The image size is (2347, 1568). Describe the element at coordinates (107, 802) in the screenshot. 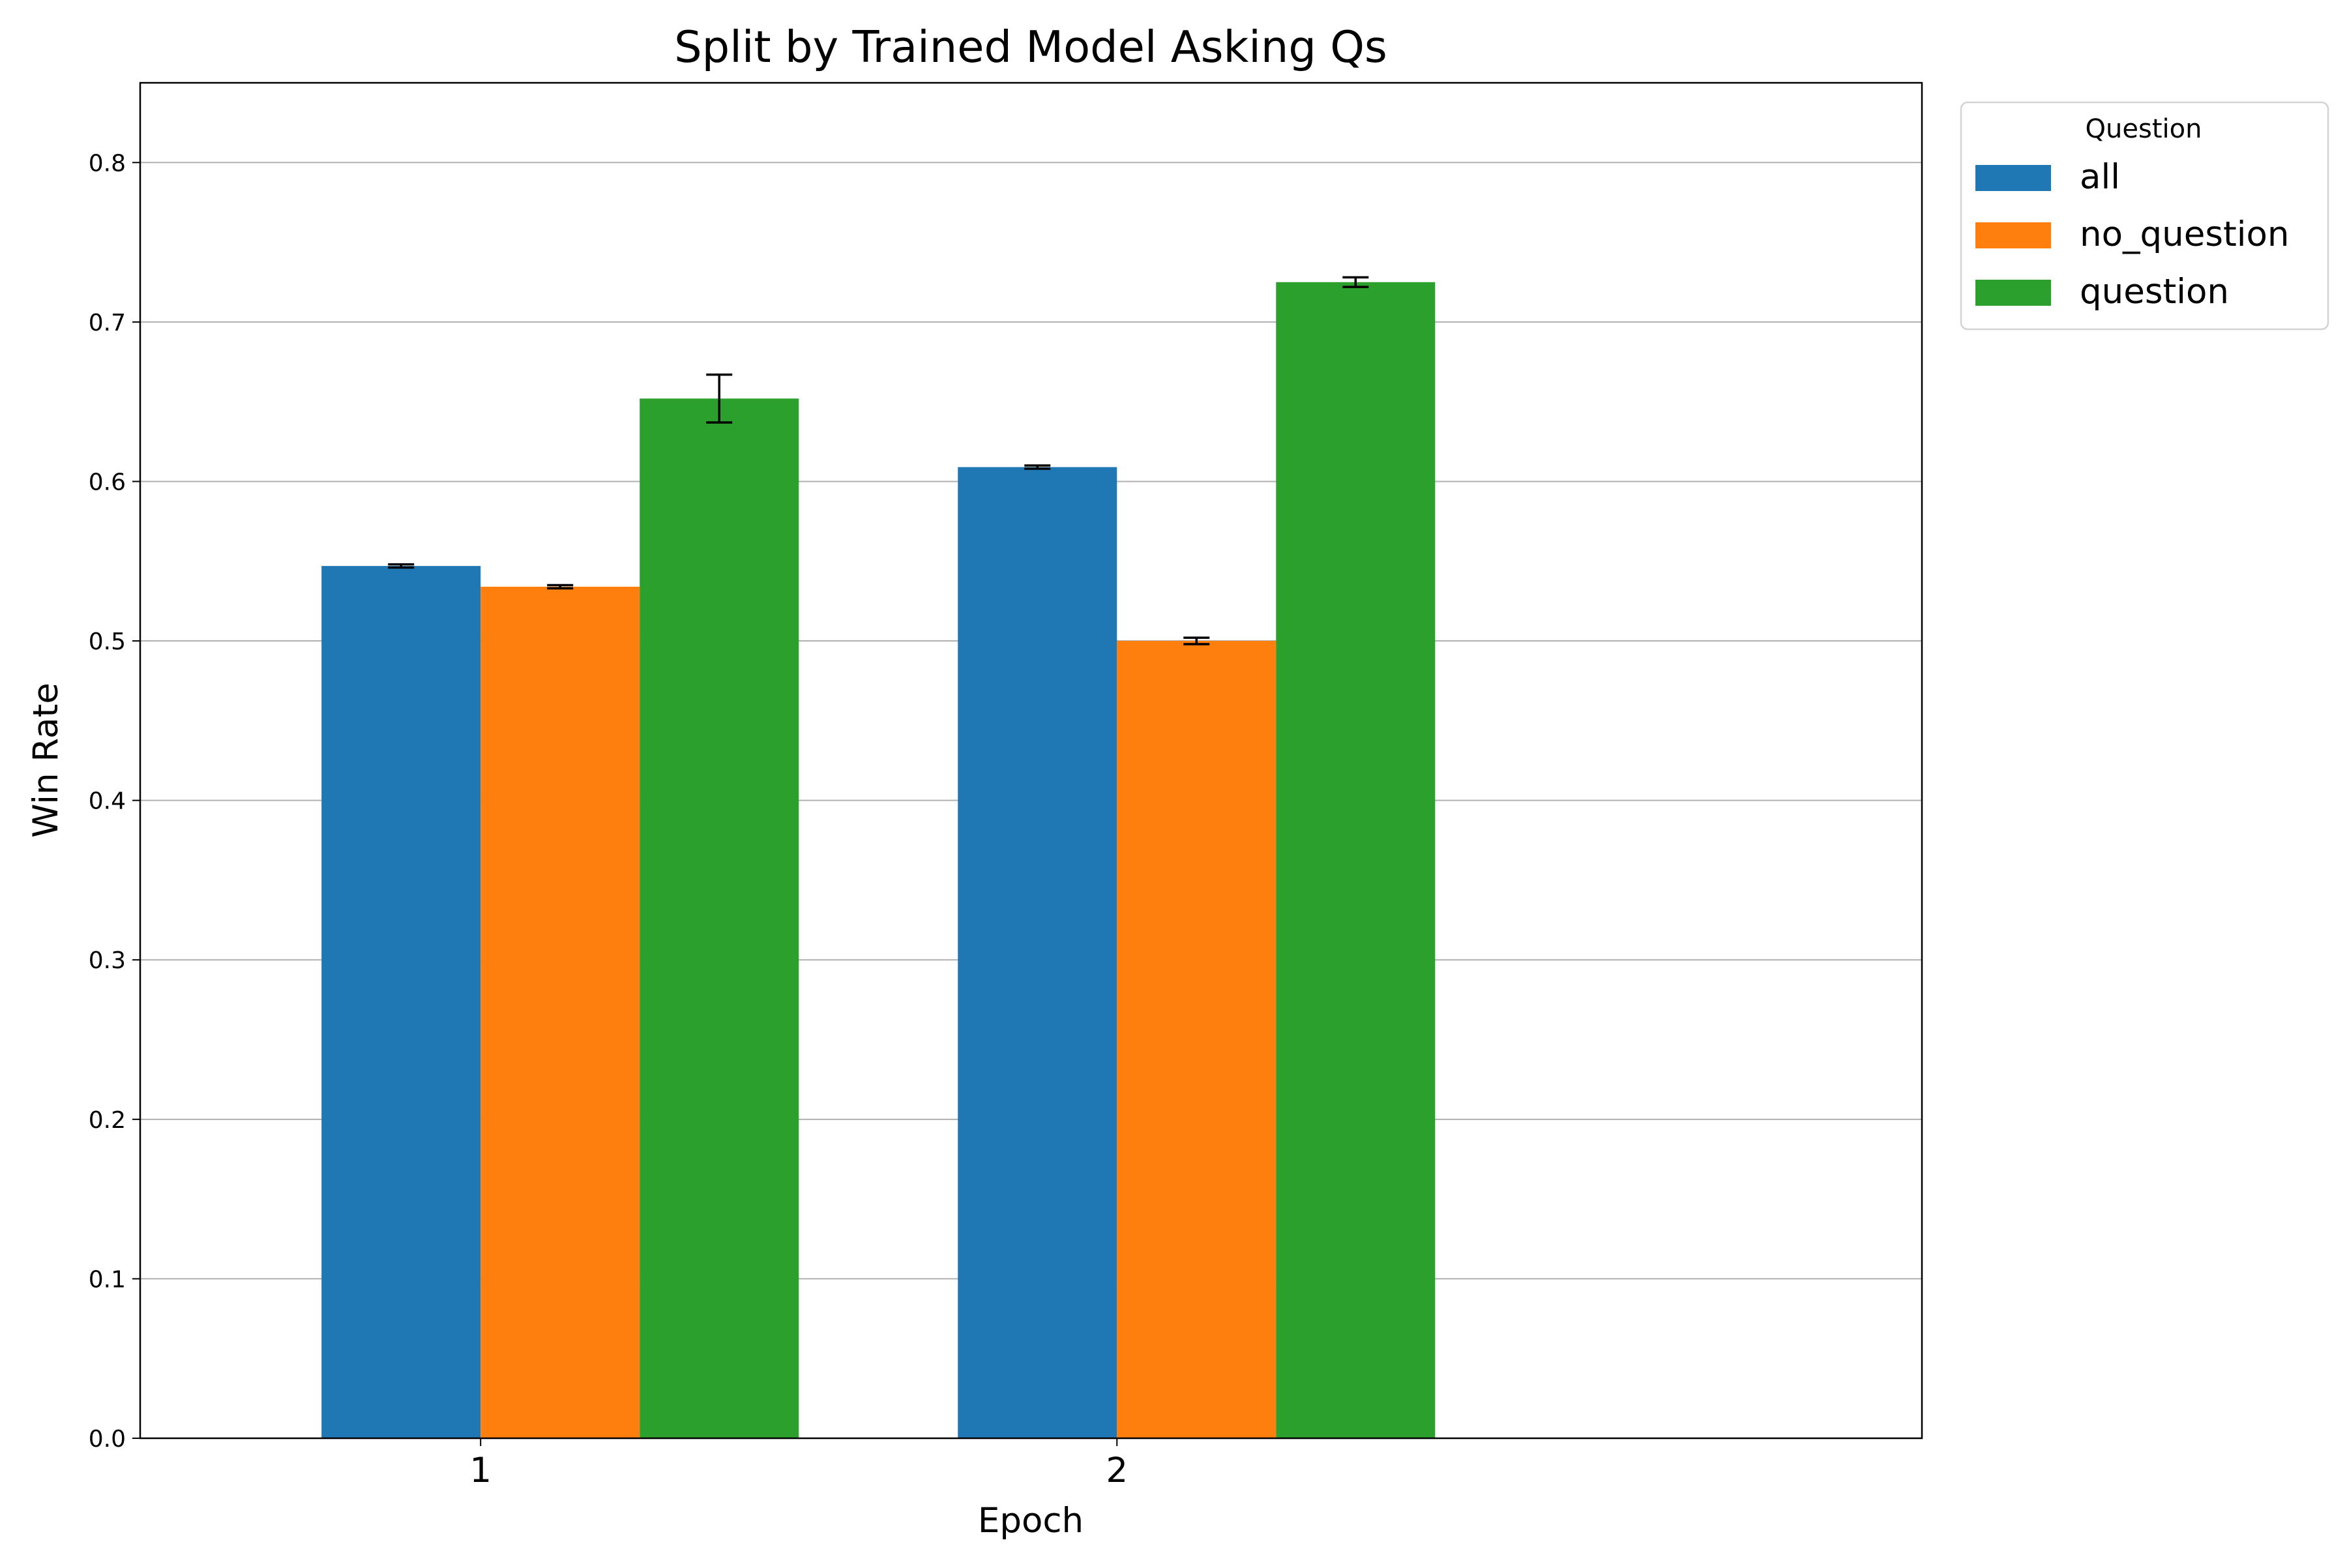

I see `y-tick-label: 0.4` at that location.